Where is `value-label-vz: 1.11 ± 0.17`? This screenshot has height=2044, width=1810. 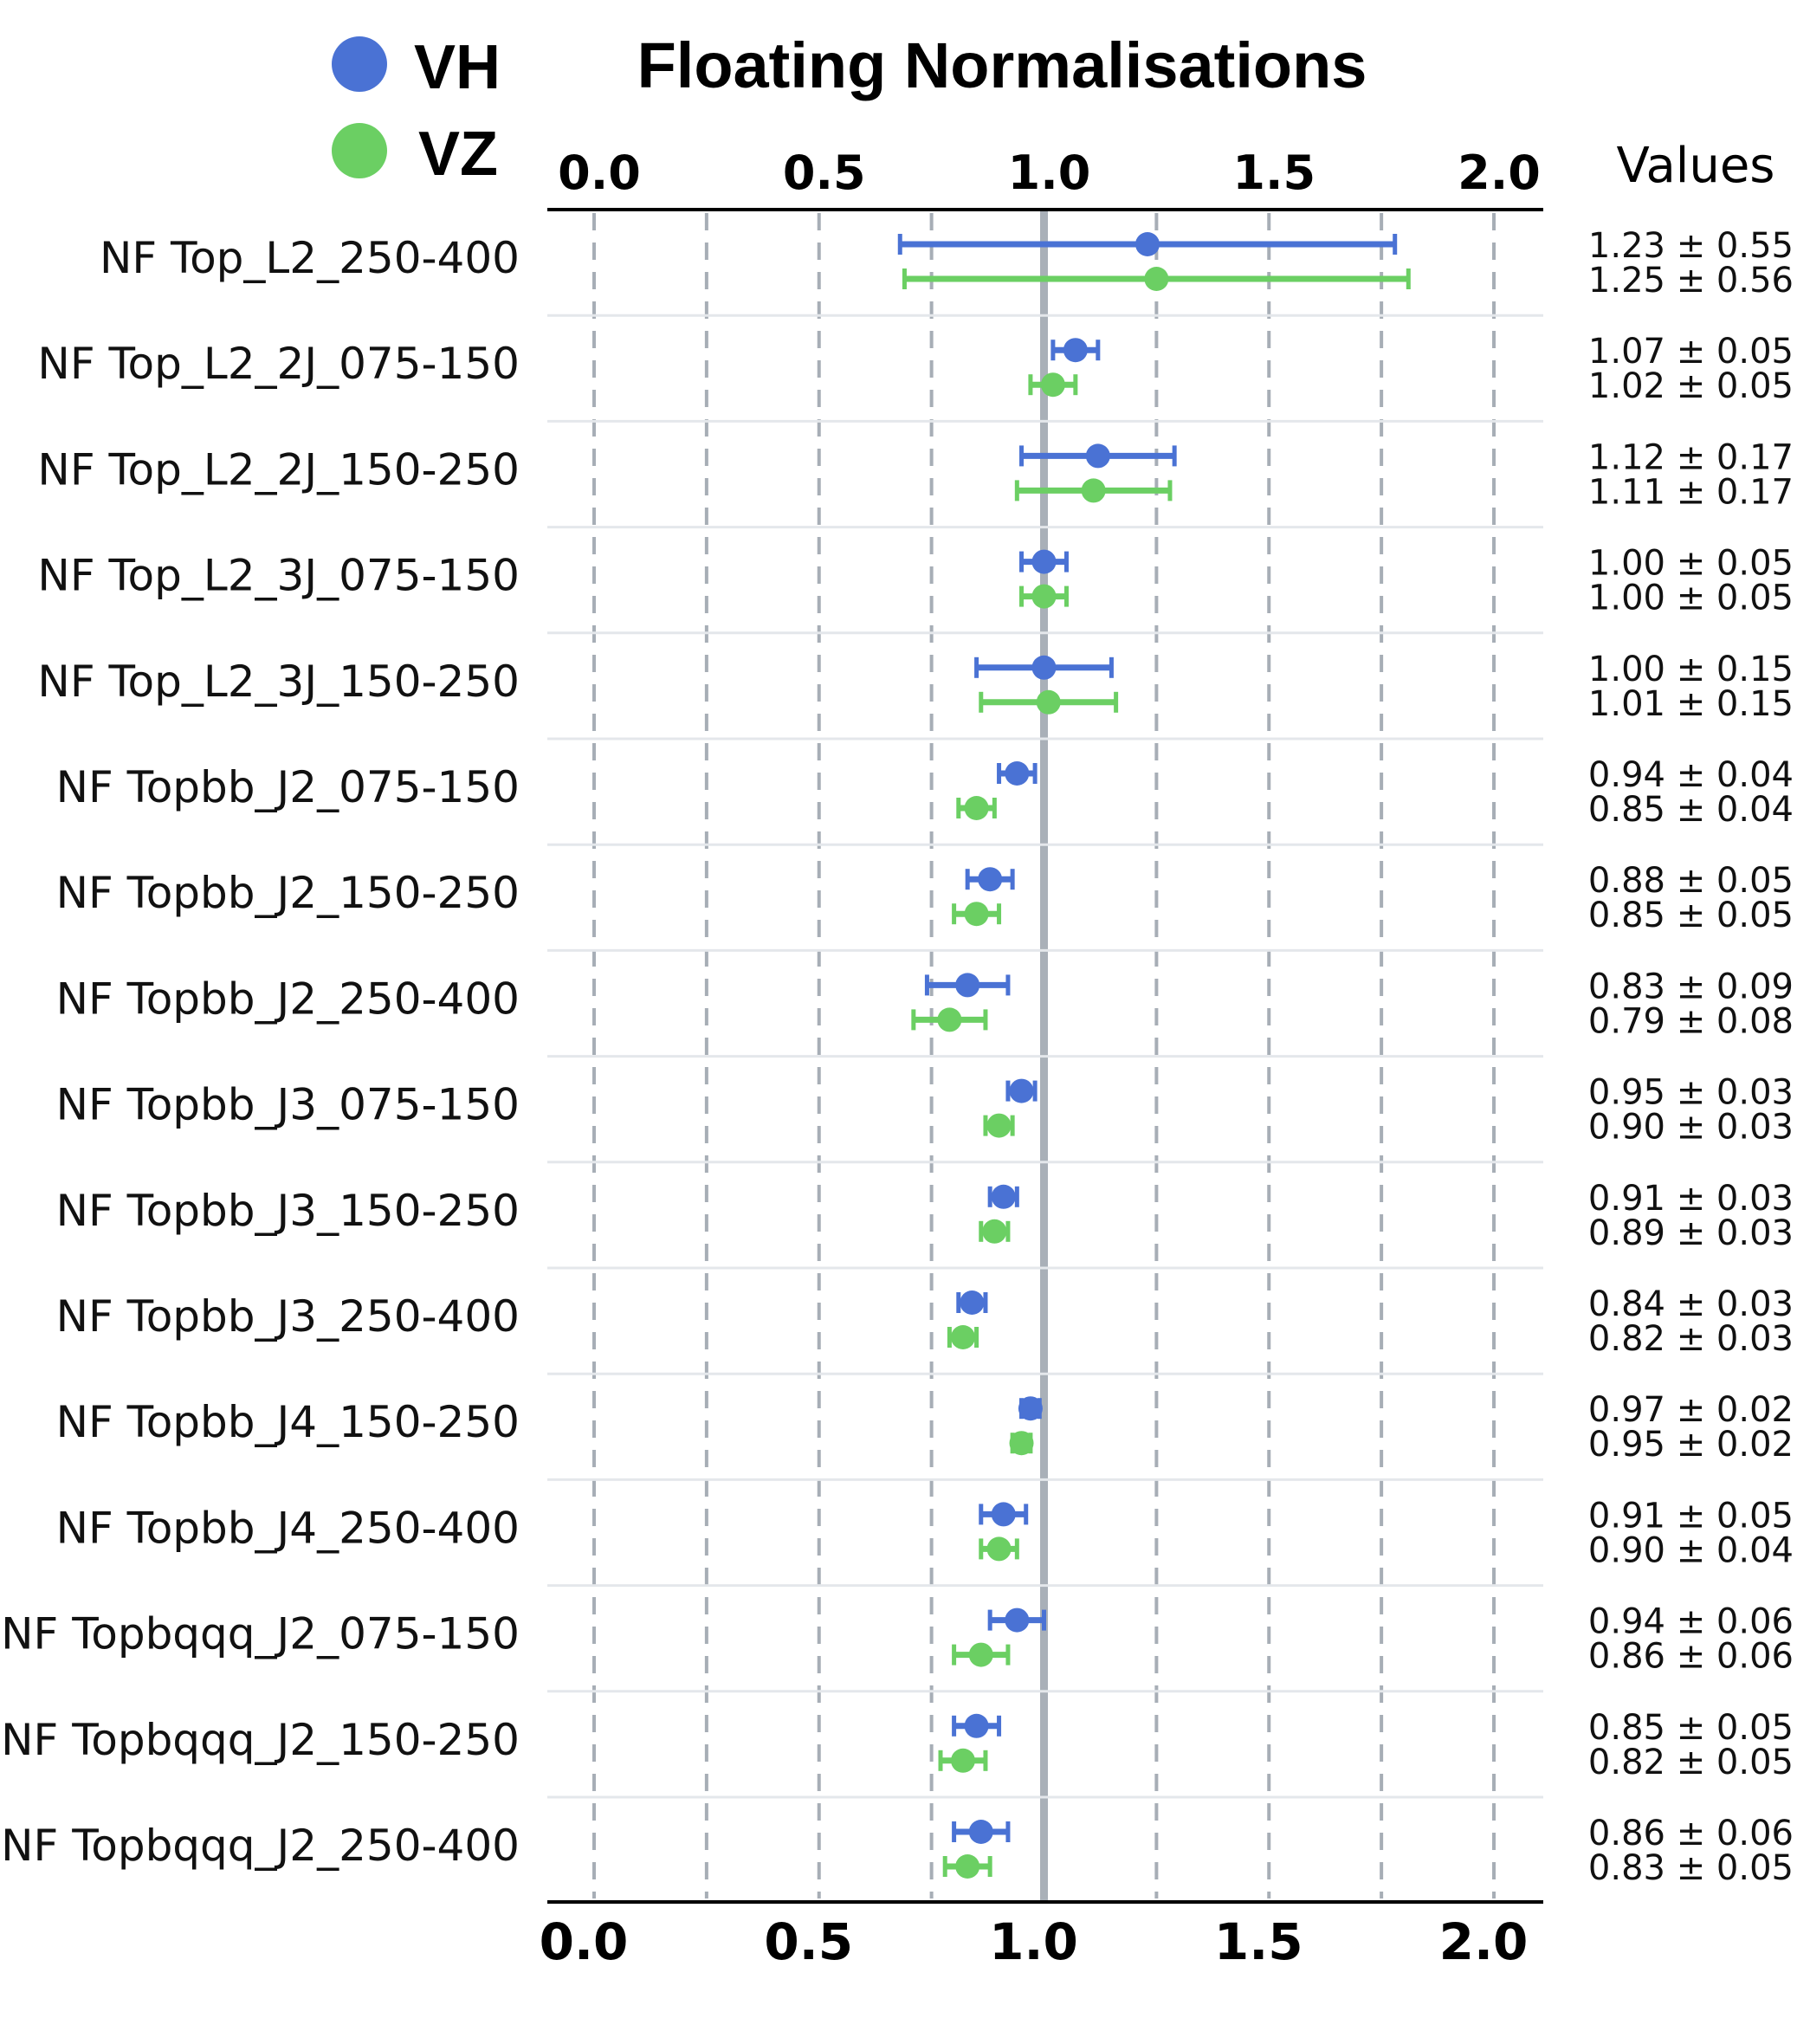 value-label-vz: 1.11 ± 0.17 is located at coordinates (1691, 492).